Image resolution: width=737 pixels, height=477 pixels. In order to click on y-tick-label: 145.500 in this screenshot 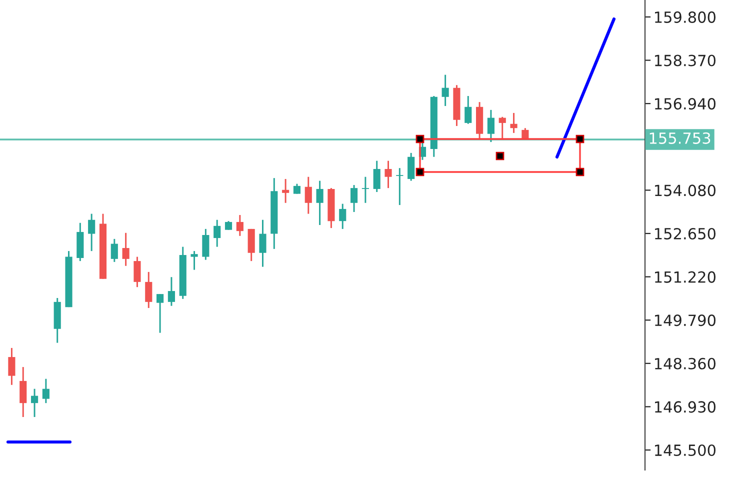, I will do `click(685, 450)`.